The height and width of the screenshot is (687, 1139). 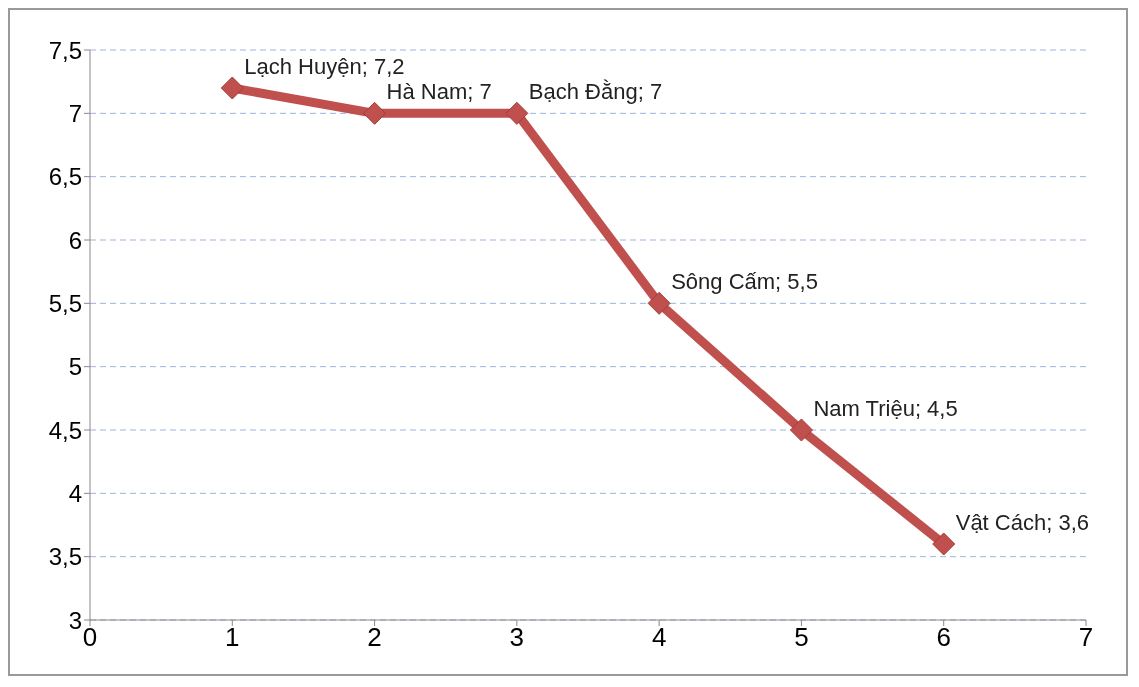 What do you see at coordinates (1022, 522) in the screenshot?
I see `data-label: Vật Cách; 3,6` at bounding box center [1022, 522].